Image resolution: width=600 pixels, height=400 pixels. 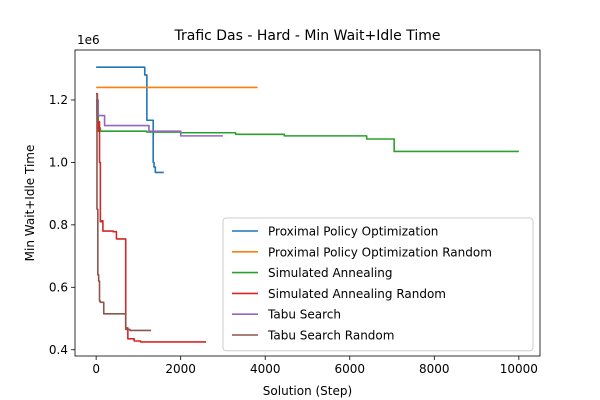 What do you see at coordinates (180, 369) in the screenshot?
I see `x-tick-label-1: 2000` at bounding box center [180, 369].